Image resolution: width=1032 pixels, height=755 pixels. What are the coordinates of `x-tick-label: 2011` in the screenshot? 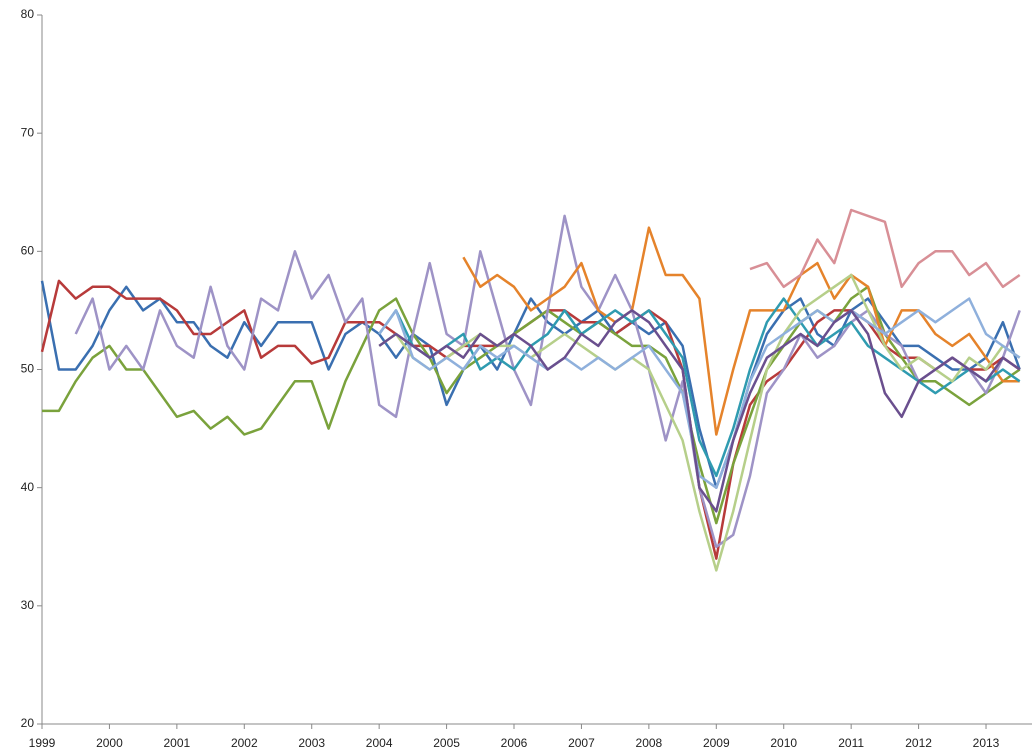 It's located at (851, 743).